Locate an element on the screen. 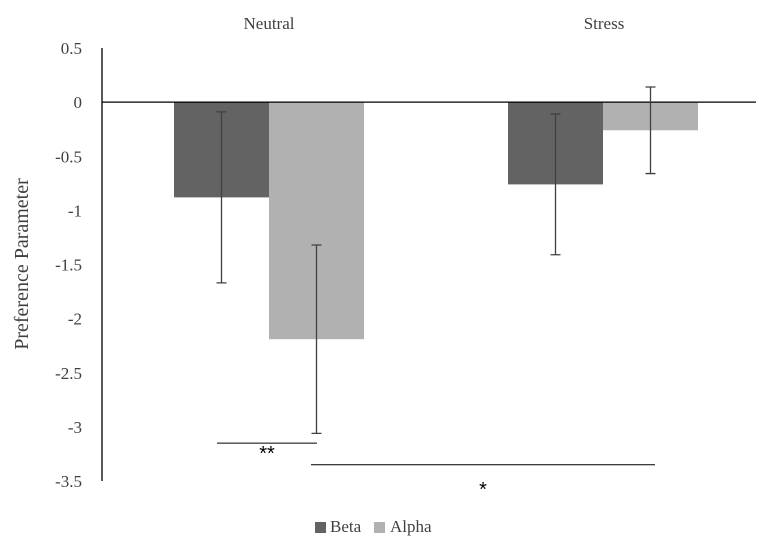 Image resolution: width=759 pixels, height=545 pixels. y-tick-label: -2 is located at coordinates (75, 319).